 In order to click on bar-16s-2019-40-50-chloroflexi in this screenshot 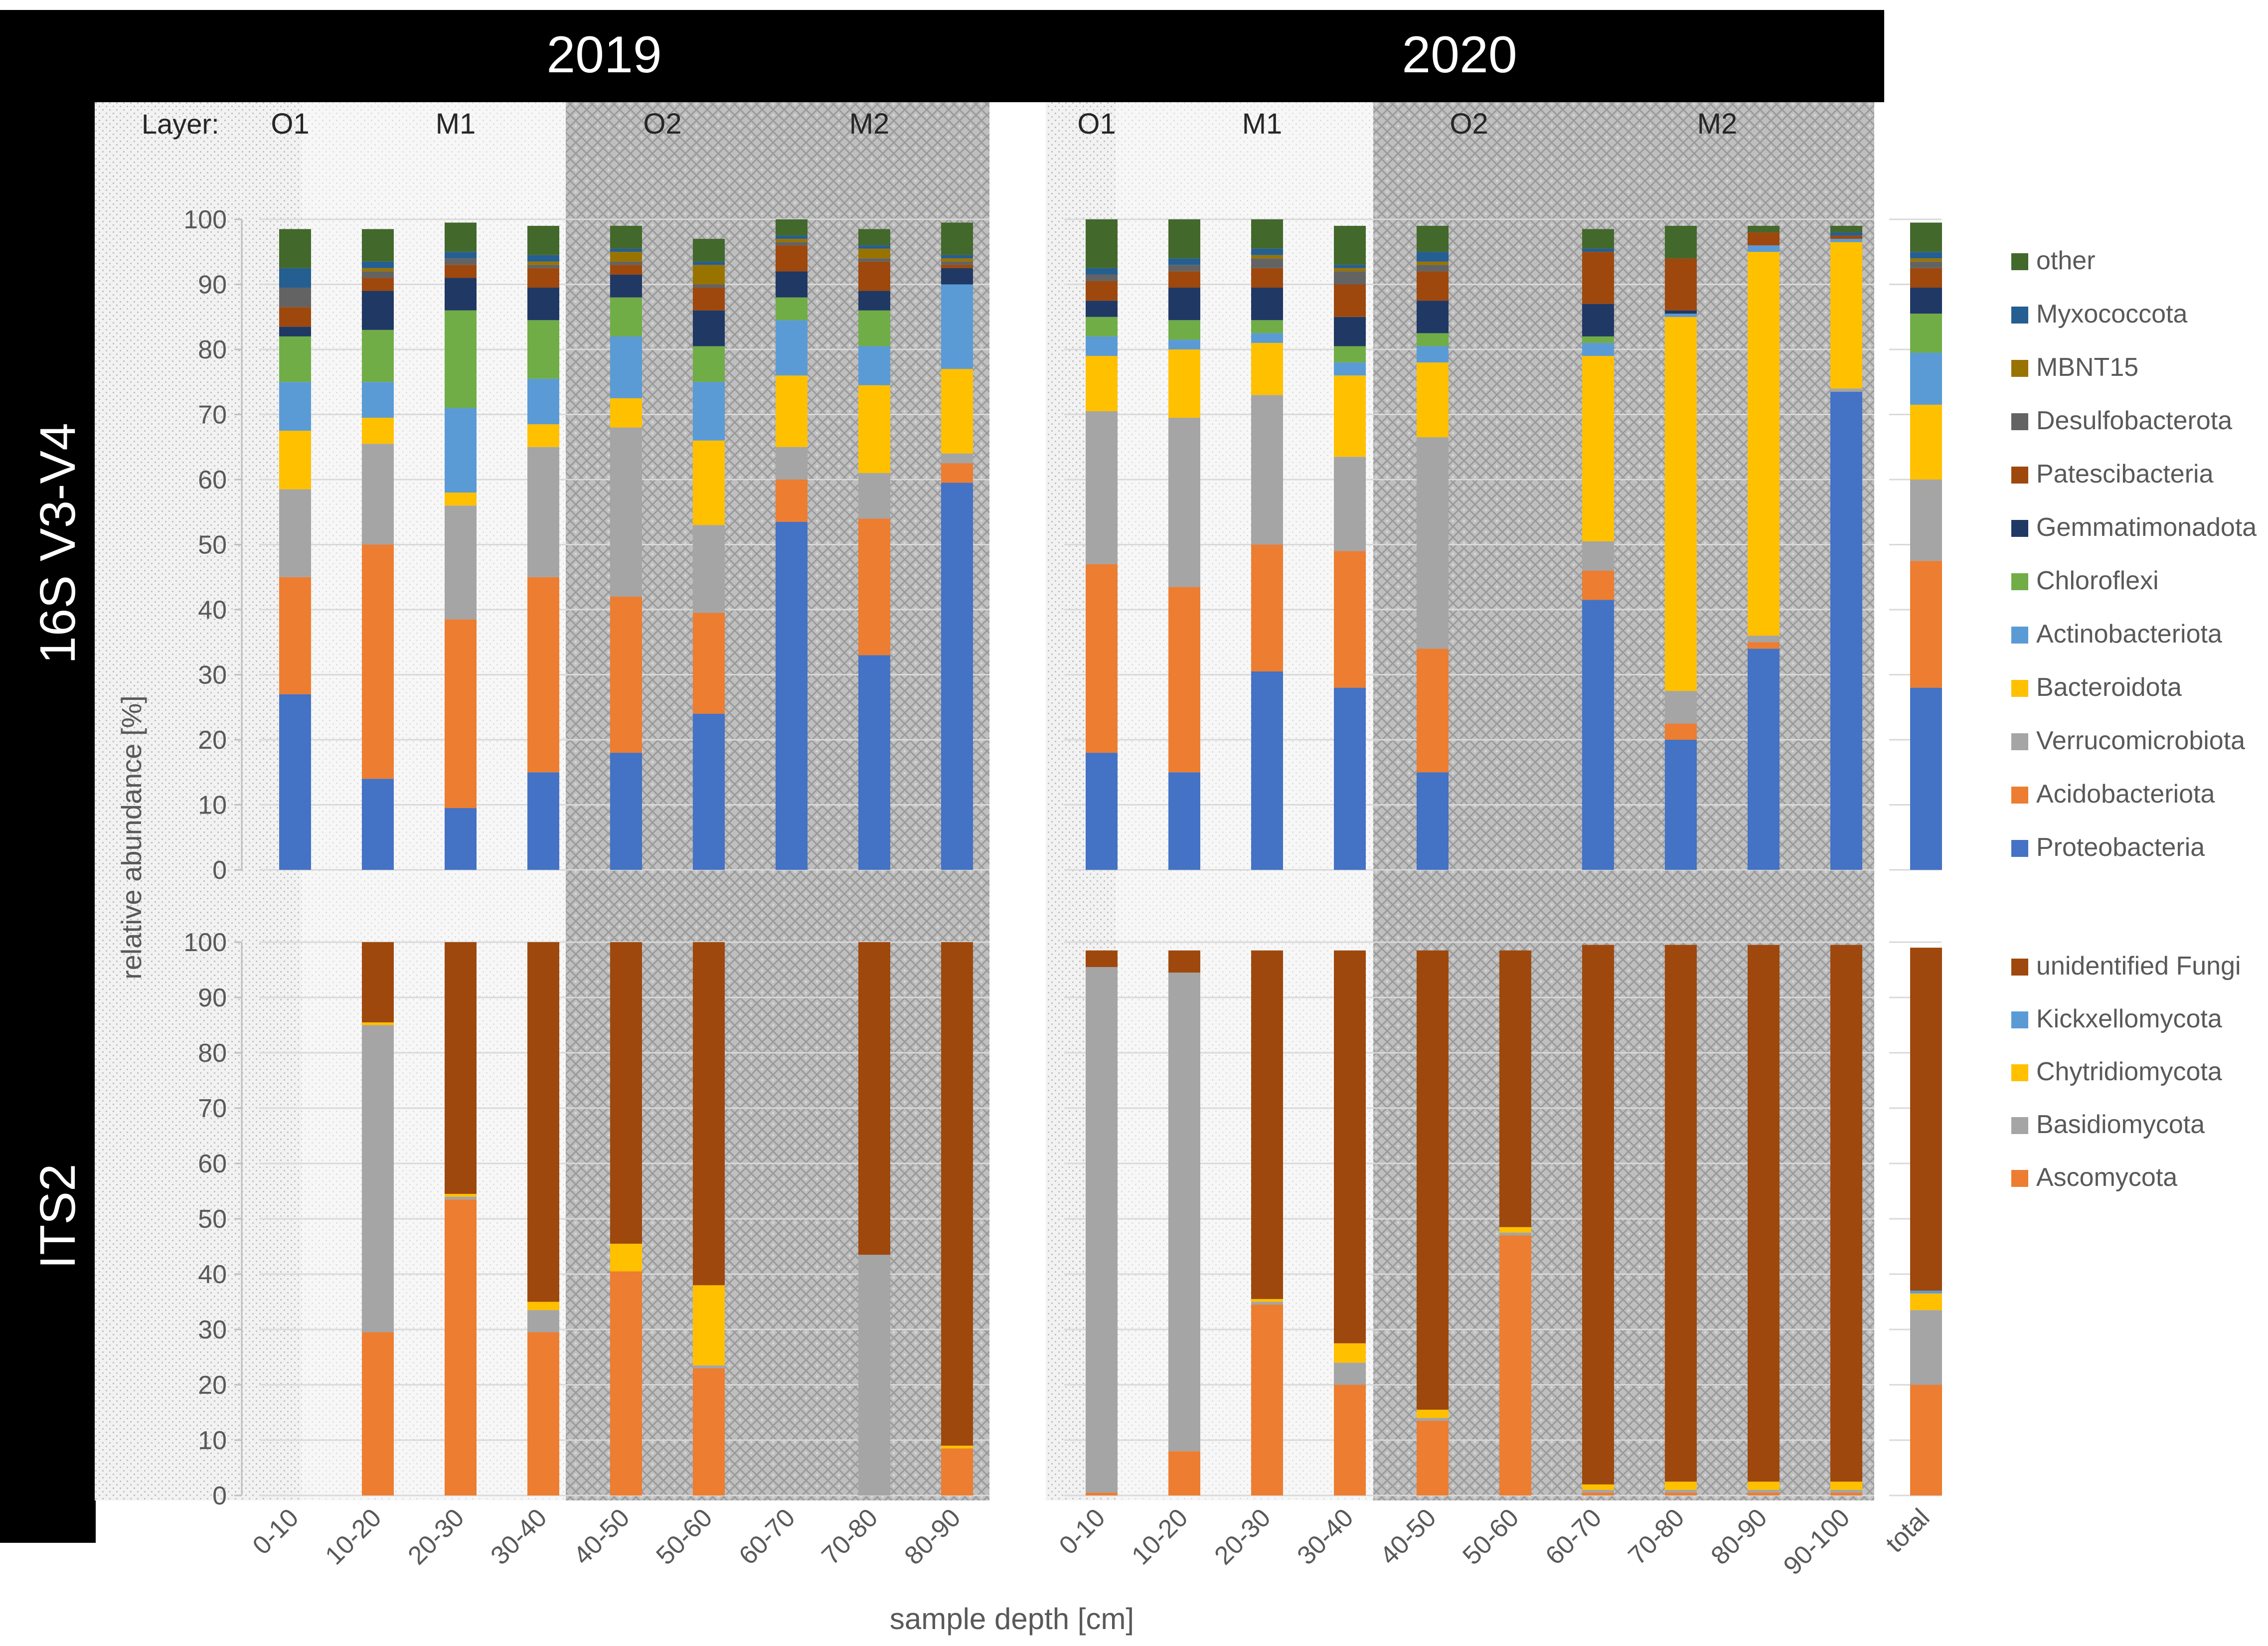, I will do `click(626, 316)`.